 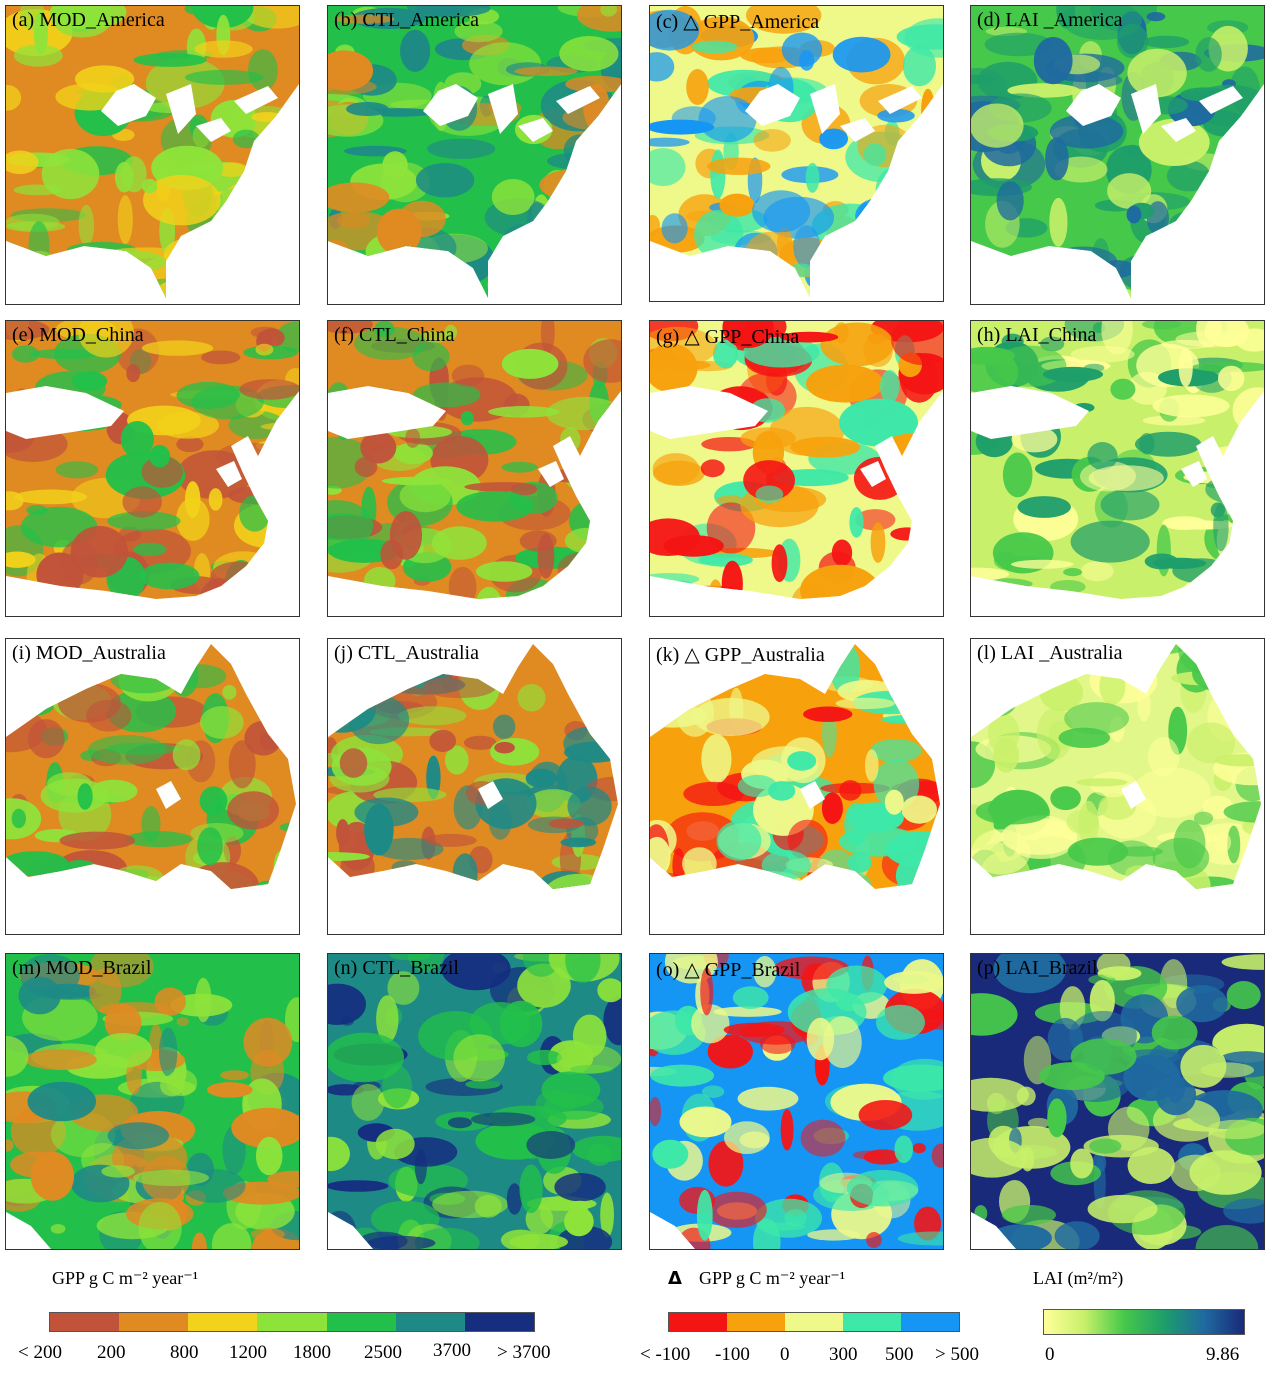 I want to click on panel-label: (p) LAI_Brazil, so click(x=1037, y=968).